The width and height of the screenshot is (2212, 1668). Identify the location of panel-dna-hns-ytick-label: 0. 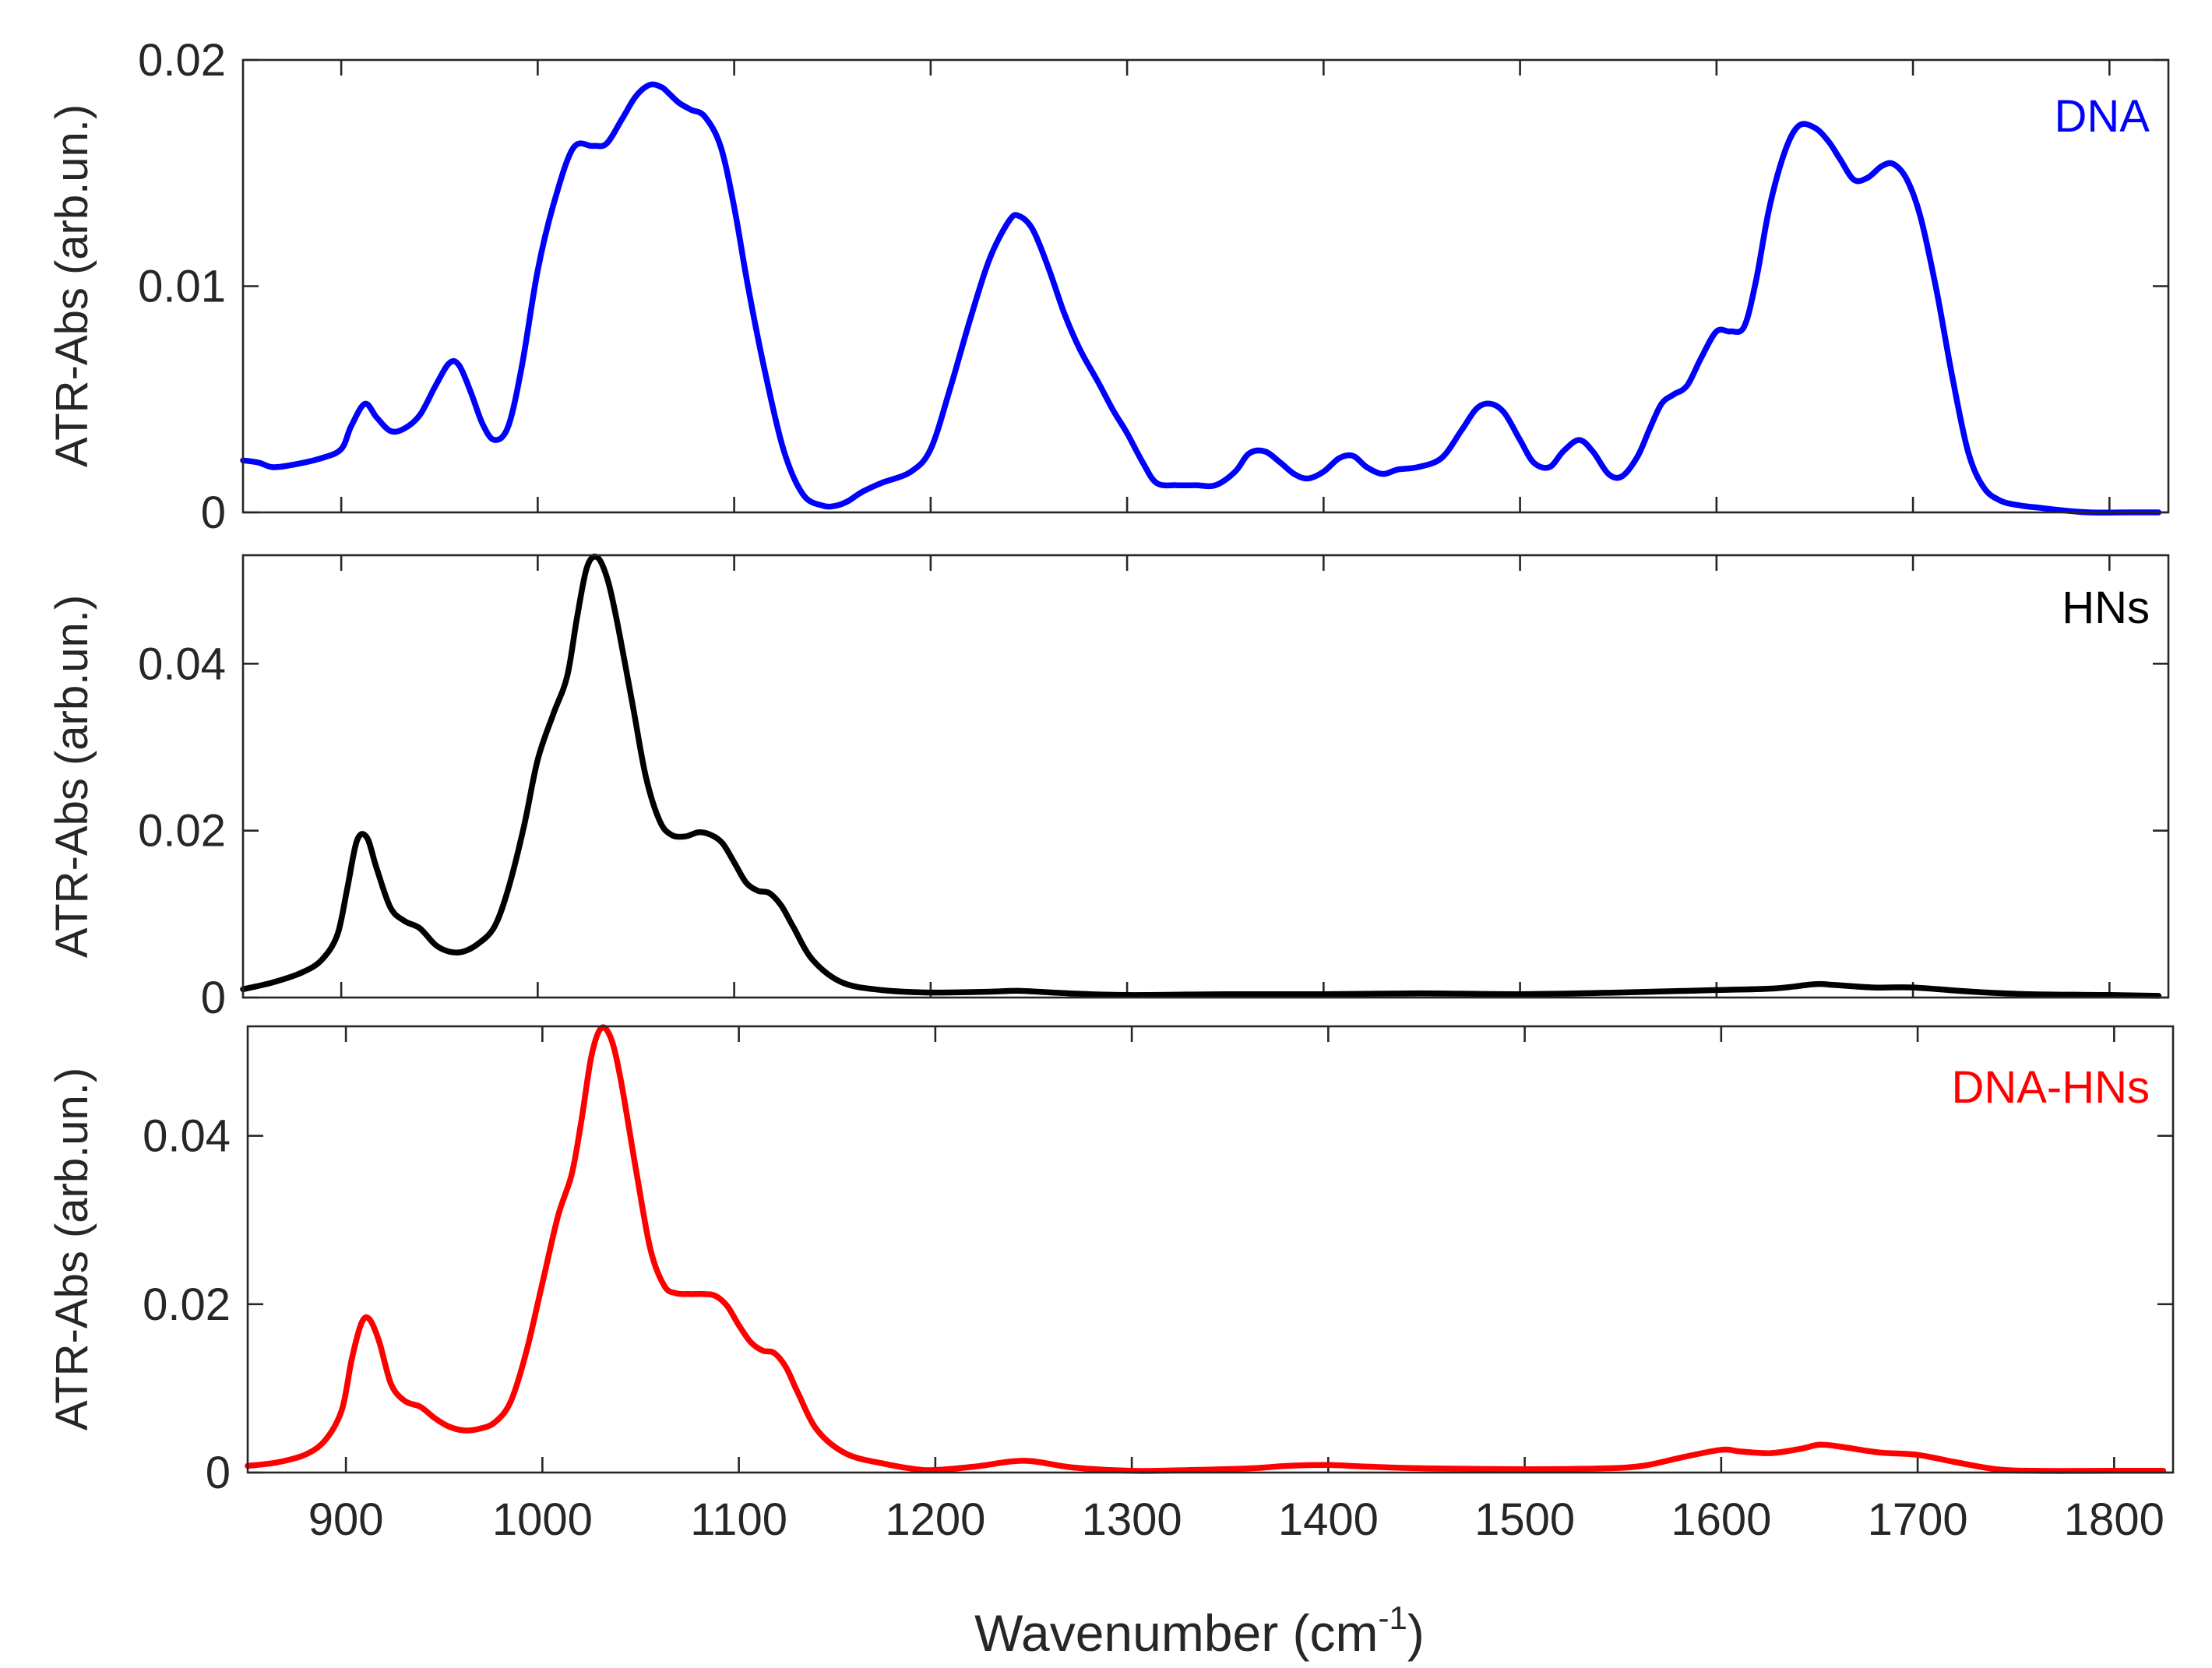
(218, 1473).